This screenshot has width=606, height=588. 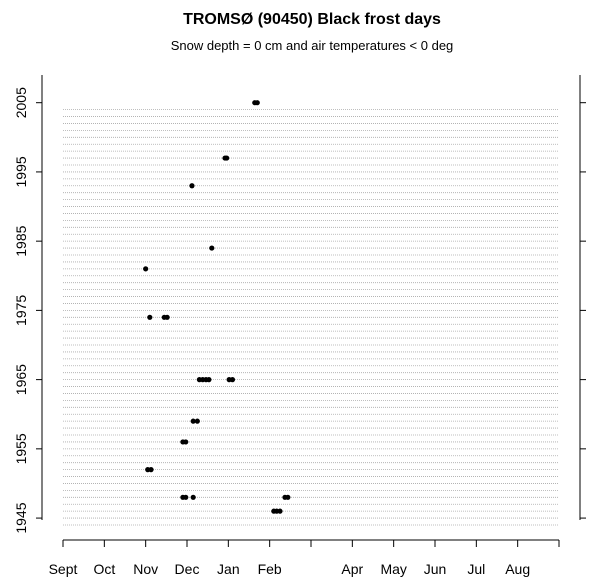 What do you see at coordinates (21, 171) in the screenshot?
I see `y-tick-label: 1995` at bounding box center [21, 171].